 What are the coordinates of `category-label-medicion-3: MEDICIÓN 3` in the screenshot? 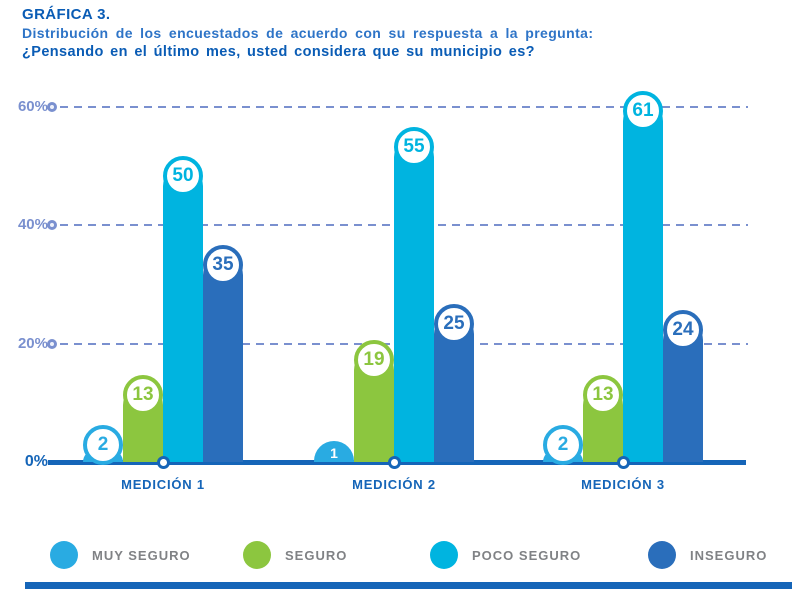 It's located at (623, 484).